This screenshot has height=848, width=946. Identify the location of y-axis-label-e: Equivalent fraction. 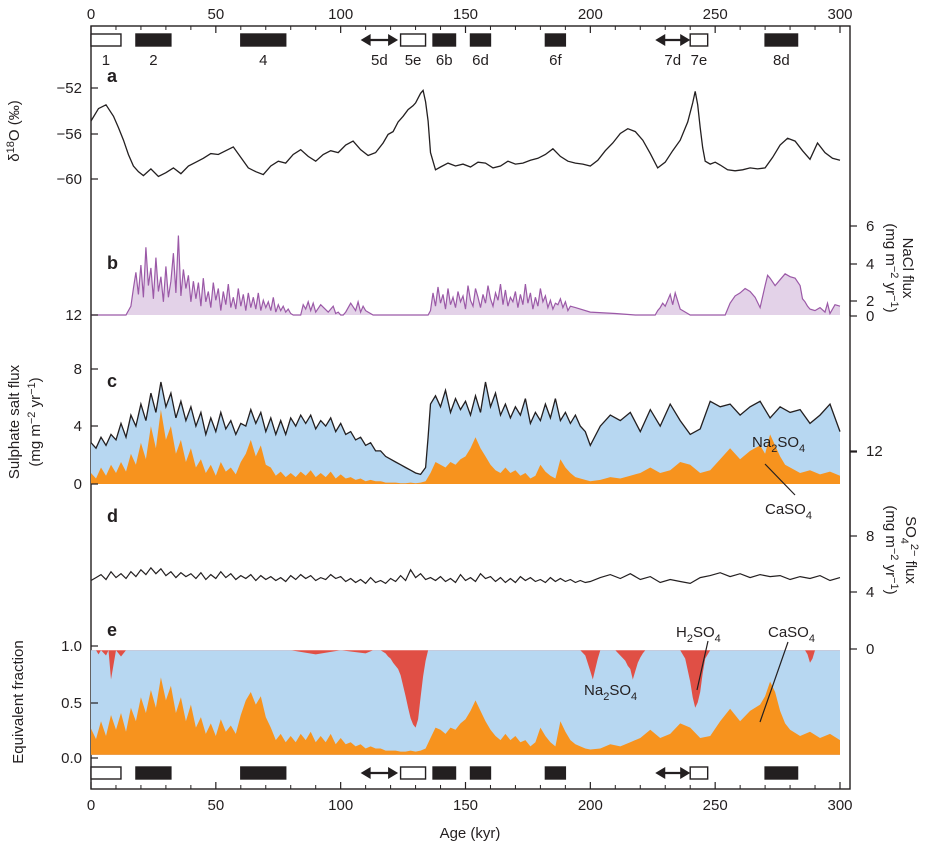
(18, 701).